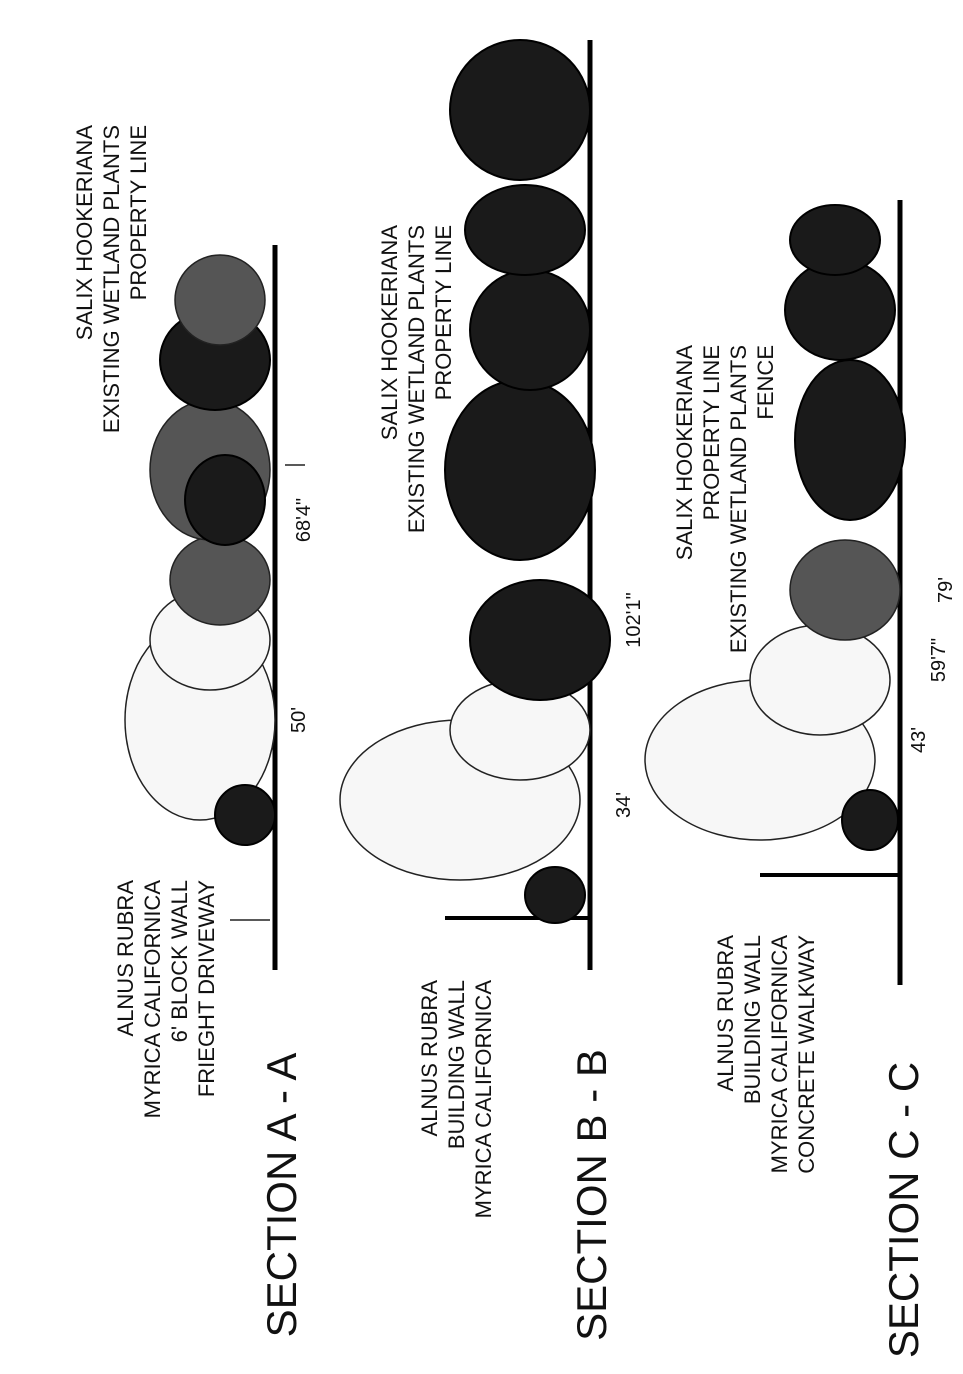  I want to click on dimension: 34', so click(624, 805).